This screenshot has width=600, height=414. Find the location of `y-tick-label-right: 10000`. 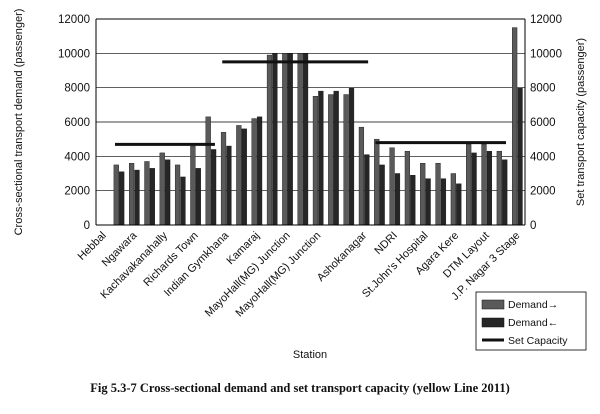

y-tick-label-right: 10000 is located at coordinates (546, 54).